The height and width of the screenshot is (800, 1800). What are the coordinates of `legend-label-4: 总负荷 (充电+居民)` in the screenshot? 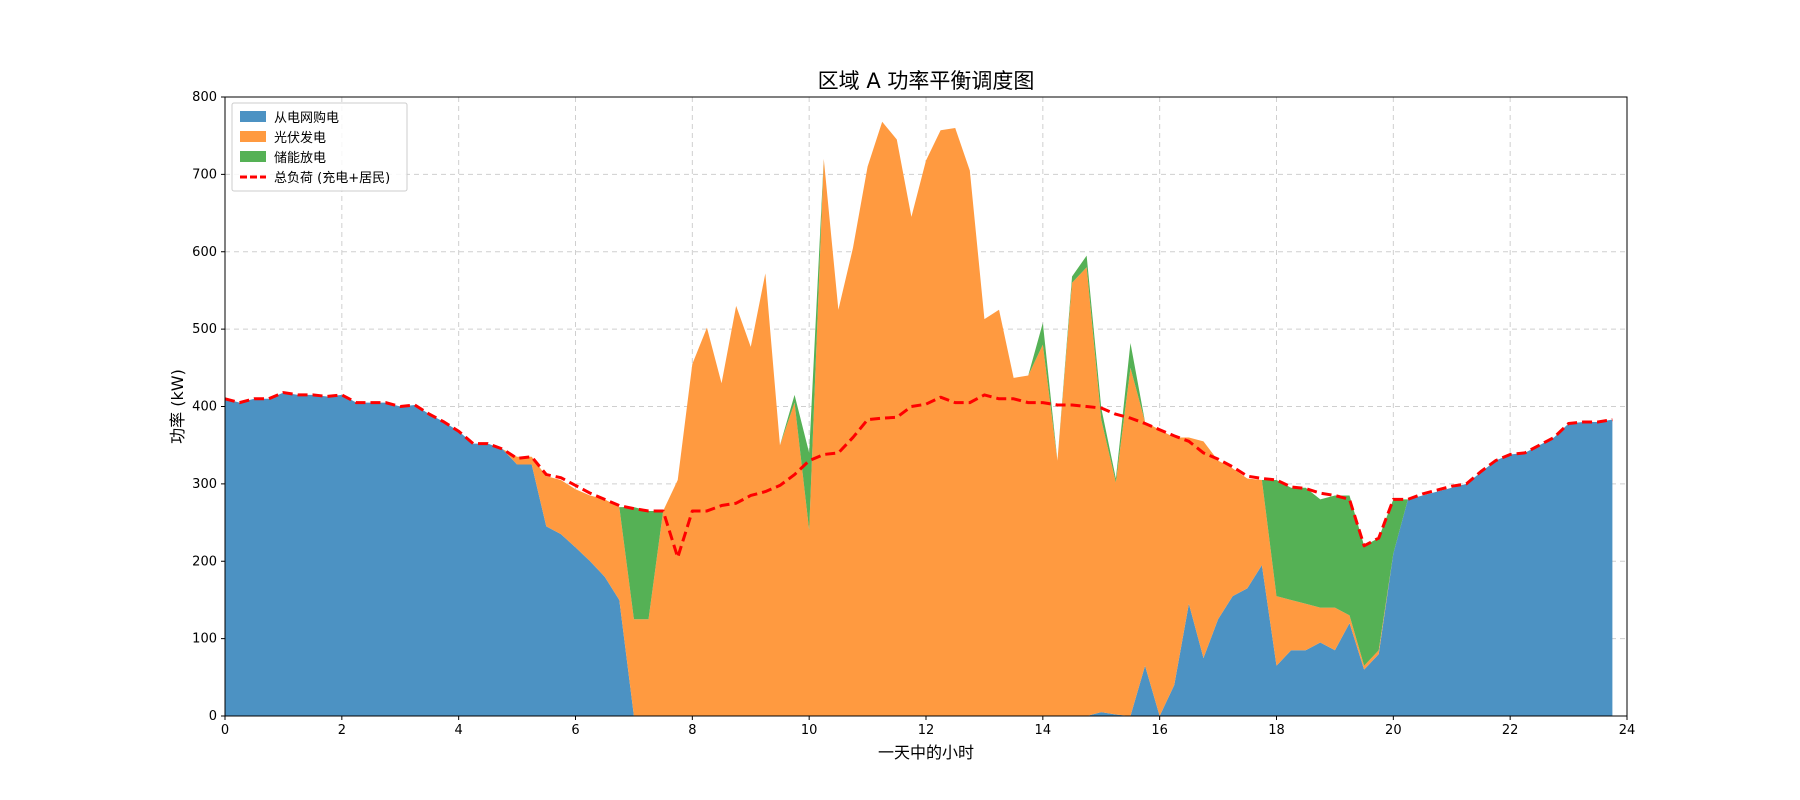 It's located at (332, 178).